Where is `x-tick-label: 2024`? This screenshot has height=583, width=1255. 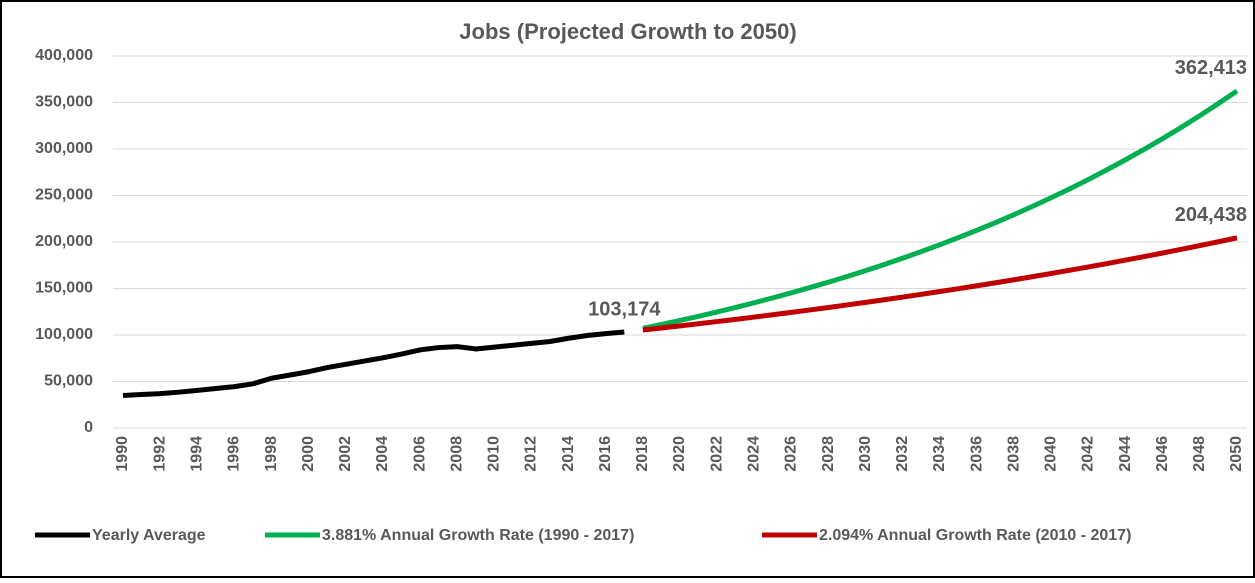
x-tick-label: 2024 is located at coordinates (753, 454).